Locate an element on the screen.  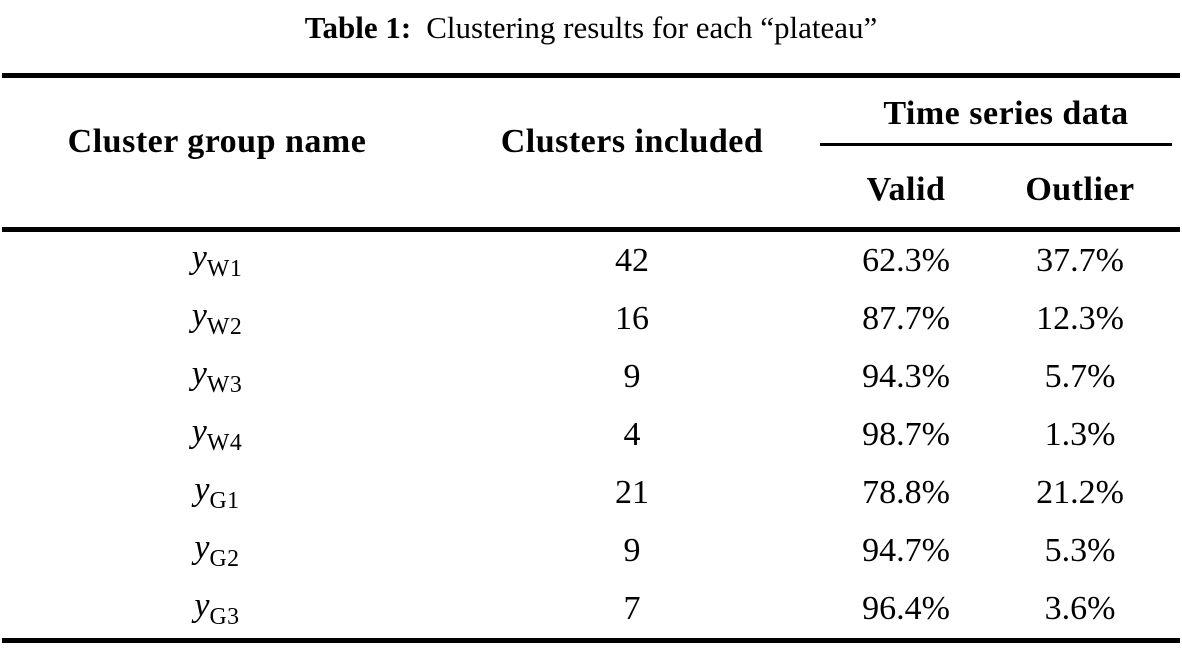
table-row: yW4 4 98.7% 1.3% is located at coordinates (591, 435).